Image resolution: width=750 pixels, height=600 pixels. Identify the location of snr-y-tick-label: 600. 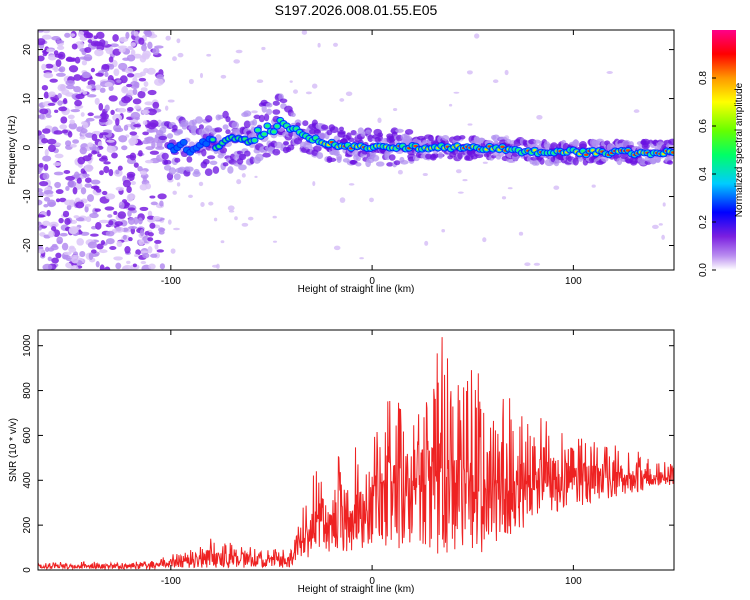
(27, 435).